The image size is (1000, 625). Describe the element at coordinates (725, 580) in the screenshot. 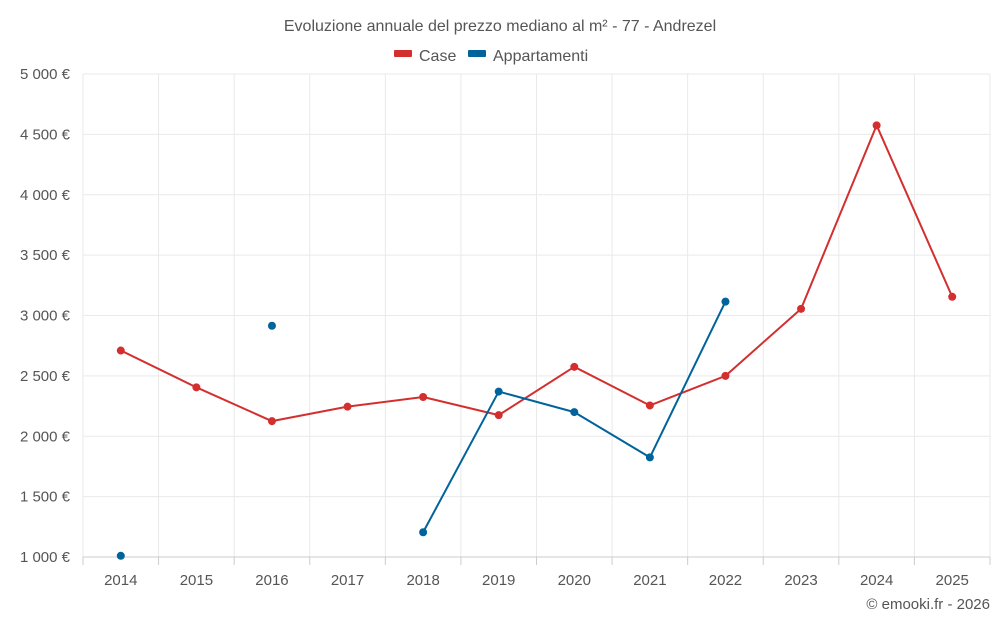

I see `x-tick-label: 2022` at that location.